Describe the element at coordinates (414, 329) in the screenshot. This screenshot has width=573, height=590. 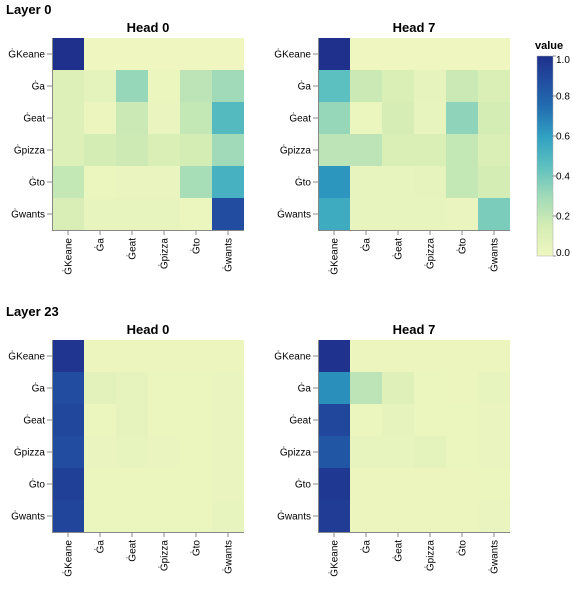
I see `head-title: Head 7` at that location.